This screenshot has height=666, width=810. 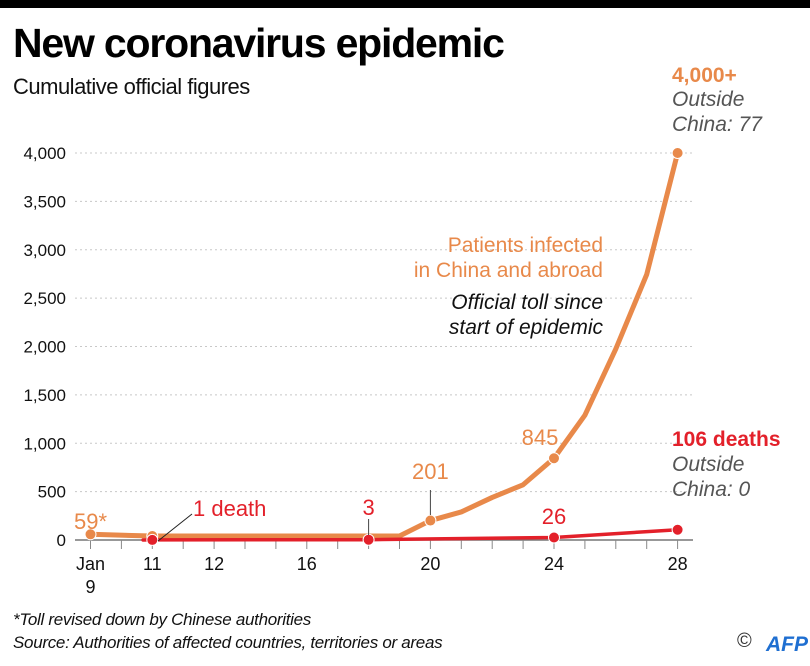 What do you see at coordinates (90, 521) in the screenshot?
I see `label-59: 59*` at bounding box center [90, 521].